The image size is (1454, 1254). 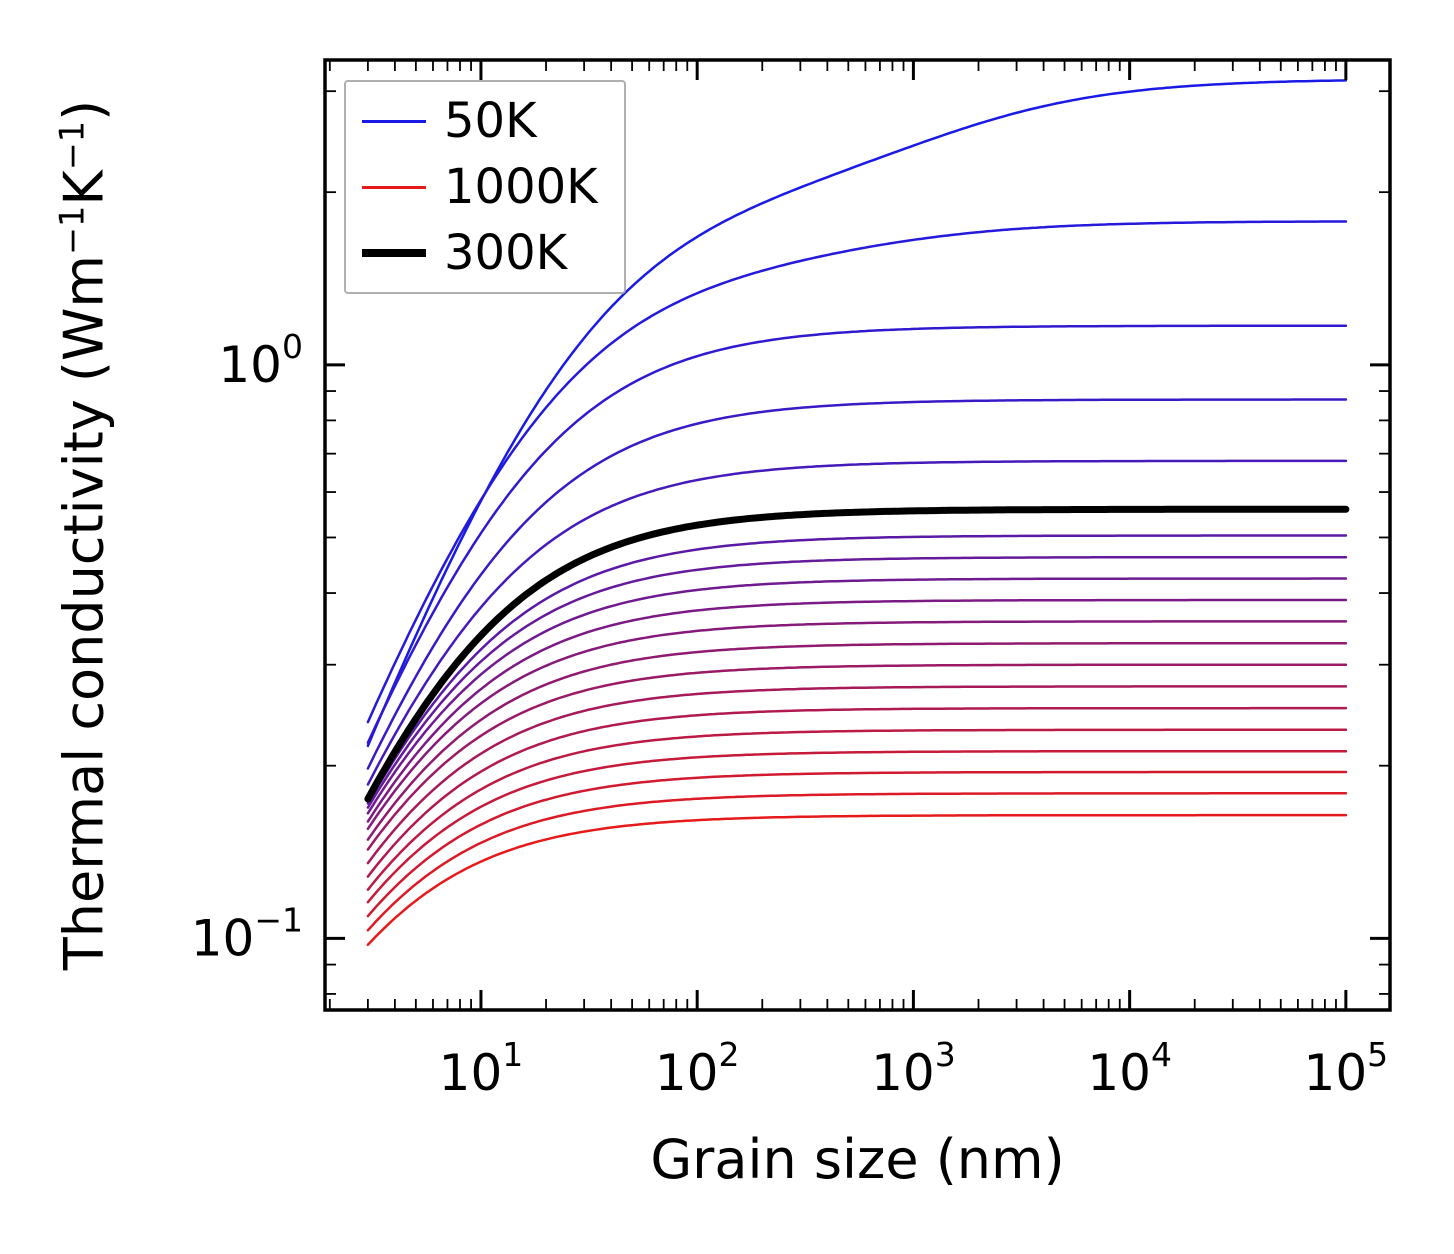 What do you see at coordinates (394, 121) in the screenshot?
I see `legend-line-sample-50k` at bounding box center [394, 121].